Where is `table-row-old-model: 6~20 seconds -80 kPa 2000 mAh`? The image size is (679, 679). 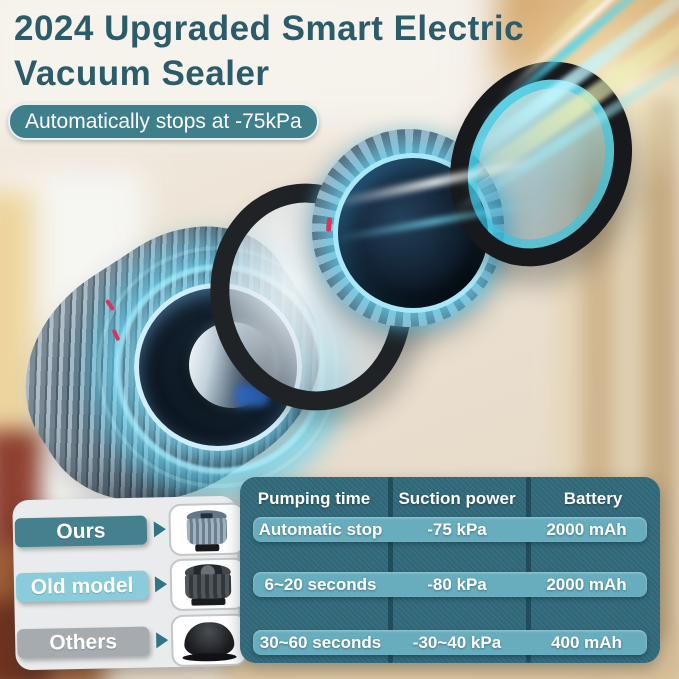 table-row-old-model: 6~20 seconds -80 kPa 2000 mAh is located at coordinates (450, 584).